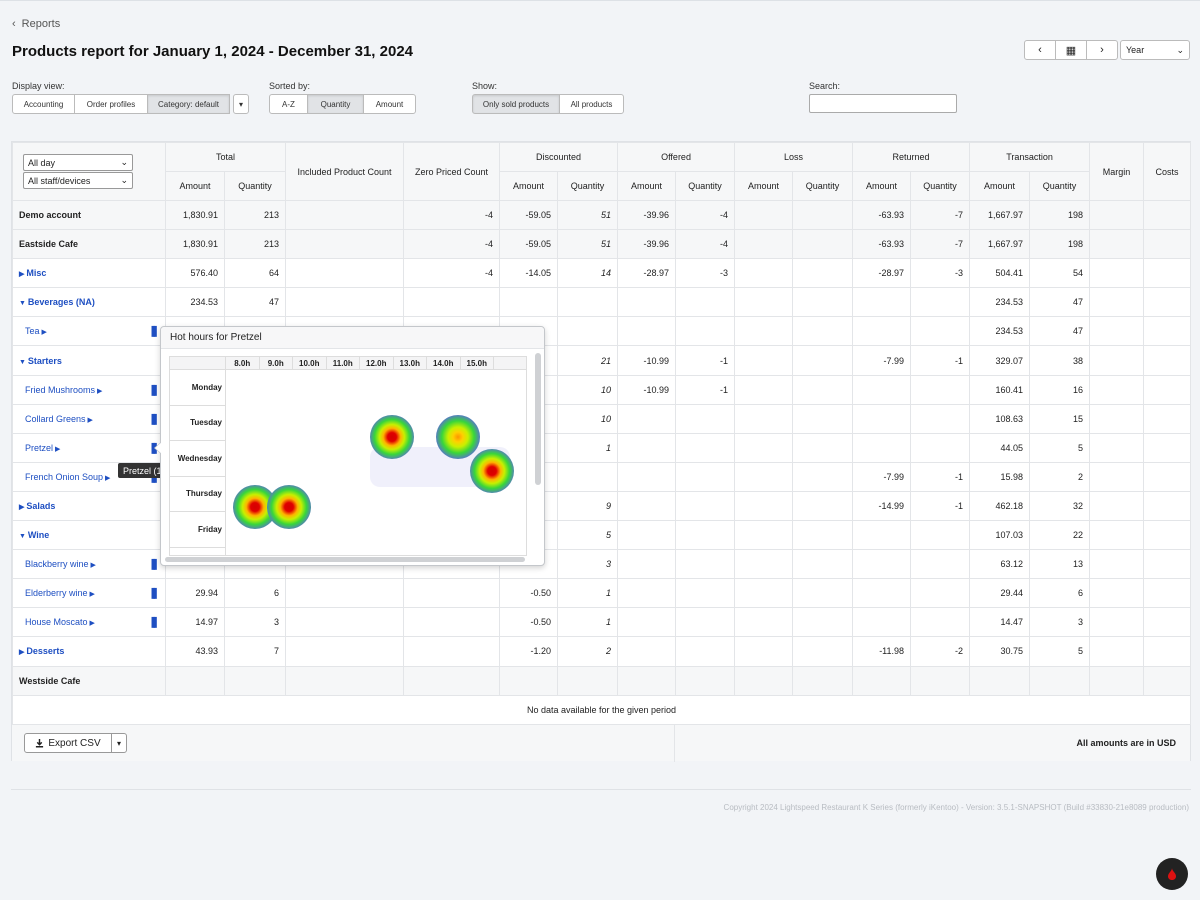  What do you see at coordinates (602, 680) in the screenshot?
I see `table-row: Westside Cafe` at bounding box center [602, 680].